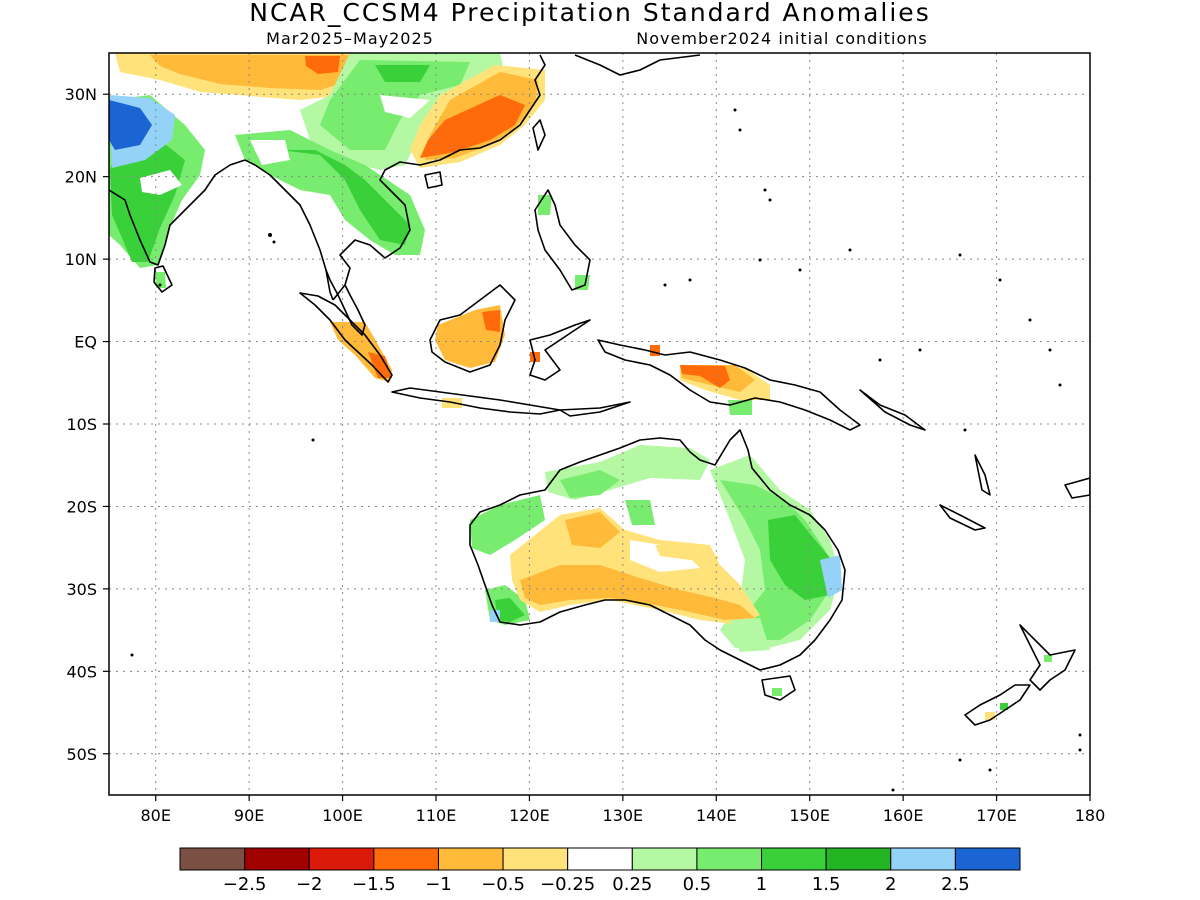 This screenshot has height=900, width=1200. What do you see at coordinates (637, 65) in the screenshot?
I see `coast-japan` at bounding box center [637, 65].